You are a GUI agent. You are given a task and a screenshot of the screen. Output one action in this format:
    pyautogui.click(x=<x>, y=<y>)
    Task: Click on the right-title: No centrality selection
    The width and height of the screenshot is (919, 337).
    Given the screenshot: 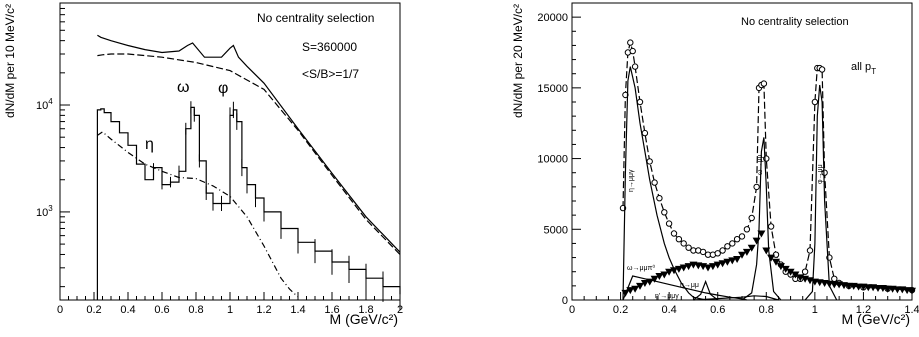 What is the action you would take?
    pyautogui.click(x=795, y=22)
    